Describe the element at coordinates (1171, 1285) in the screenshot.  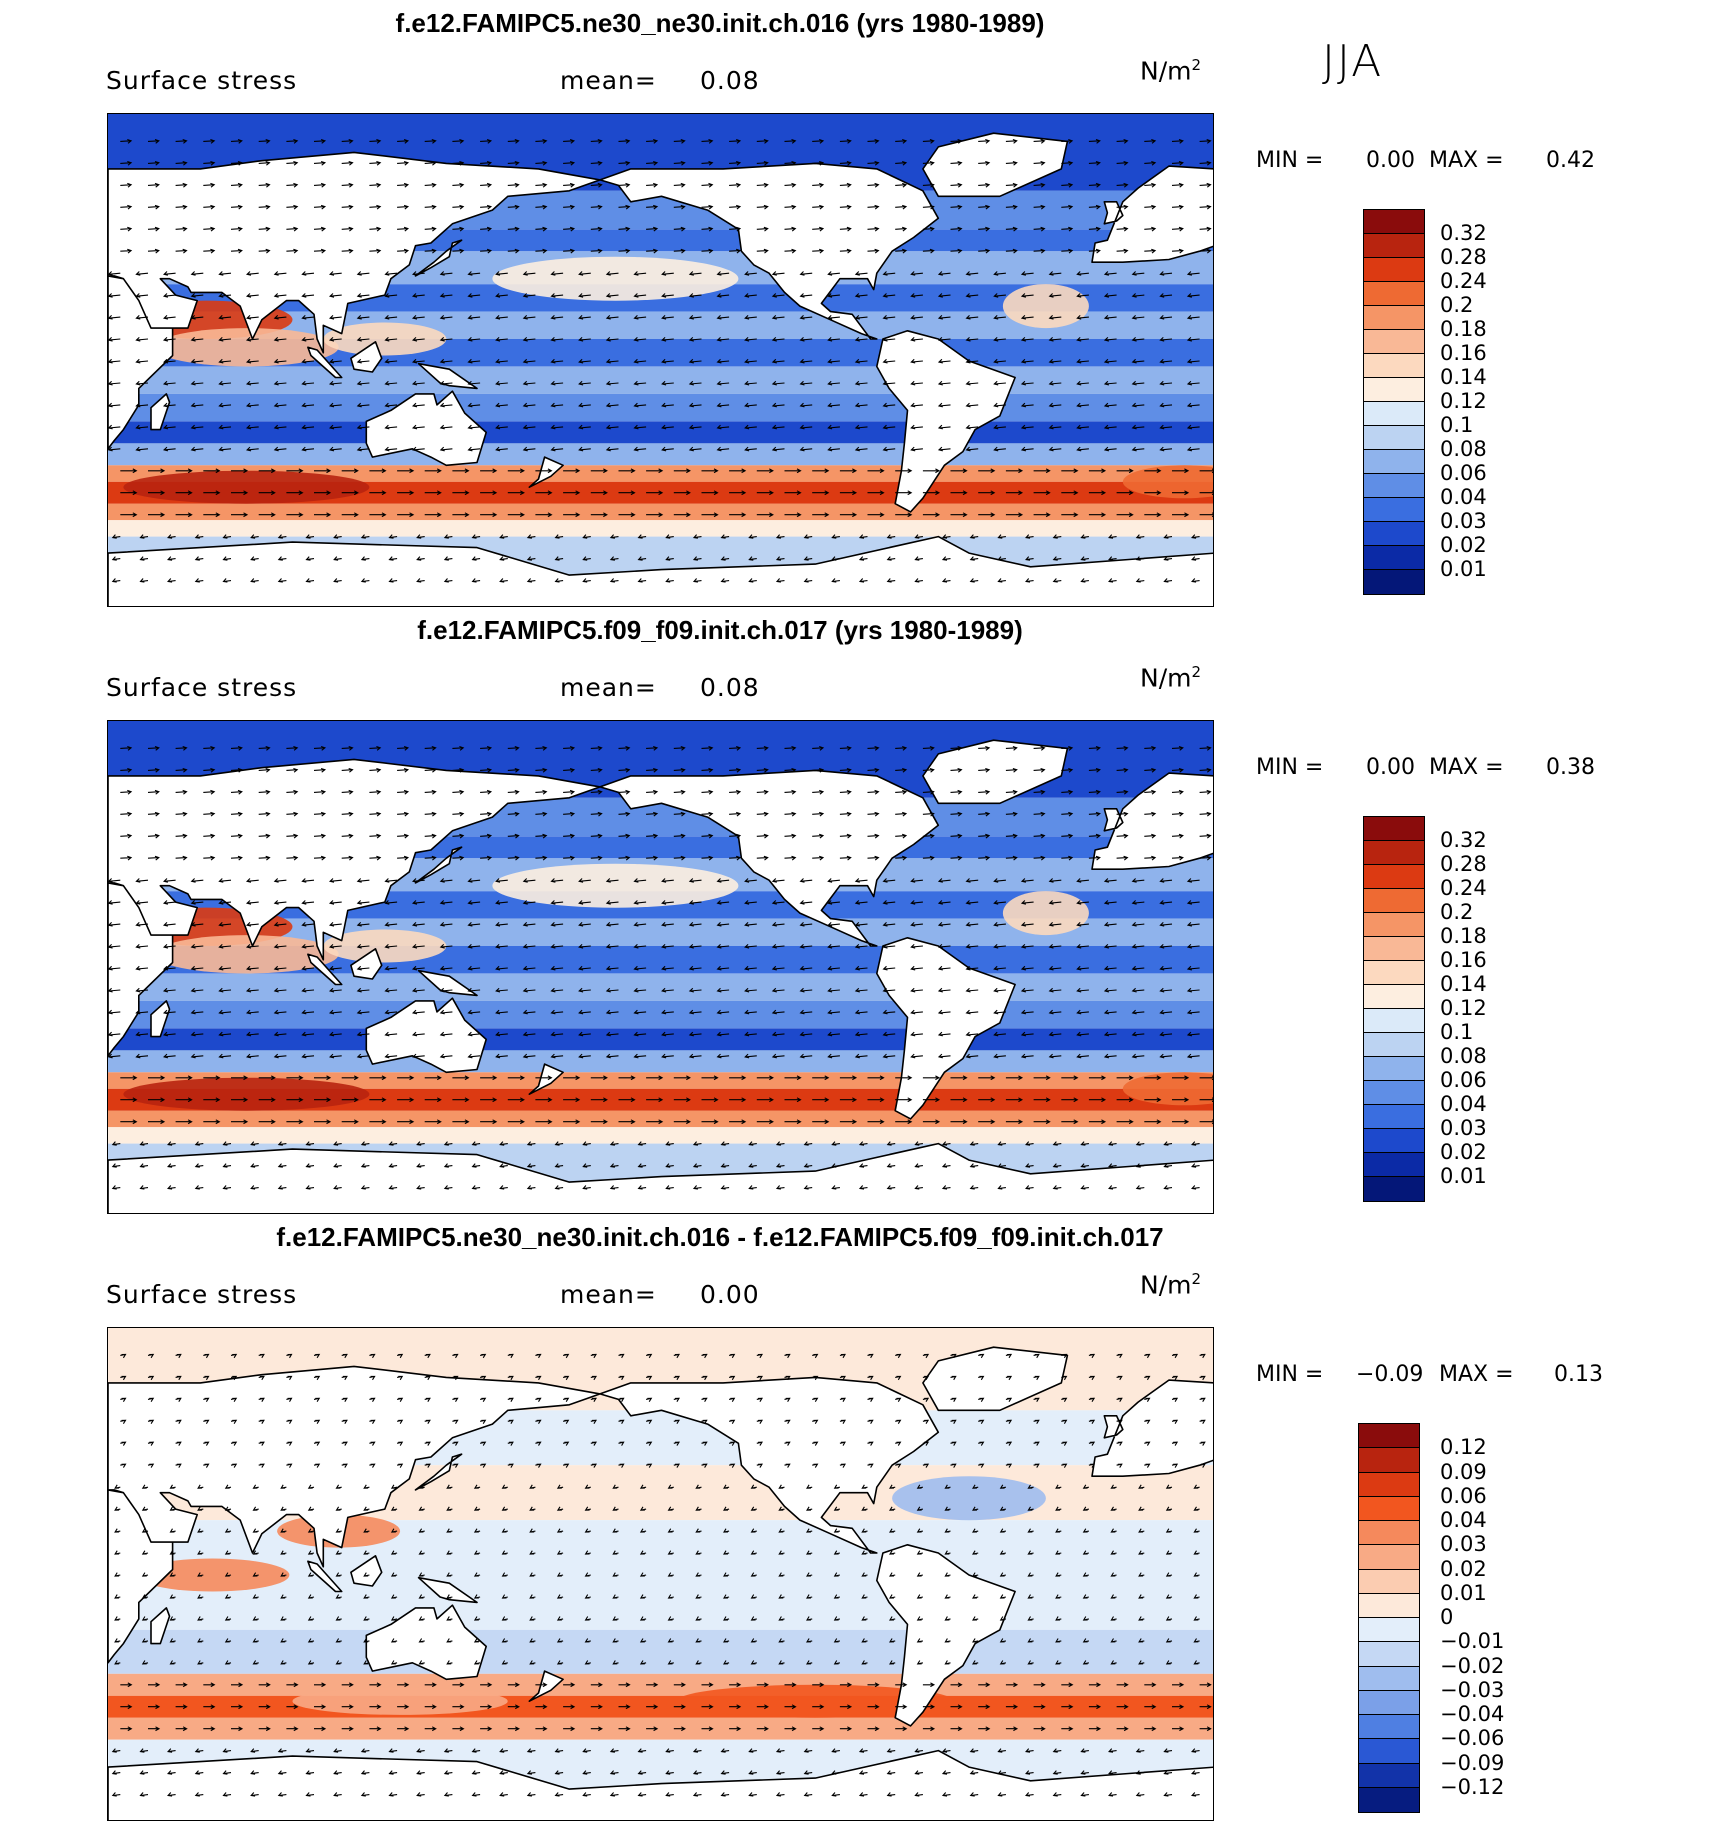
I see `panel-3-units: N/m2` at that location.